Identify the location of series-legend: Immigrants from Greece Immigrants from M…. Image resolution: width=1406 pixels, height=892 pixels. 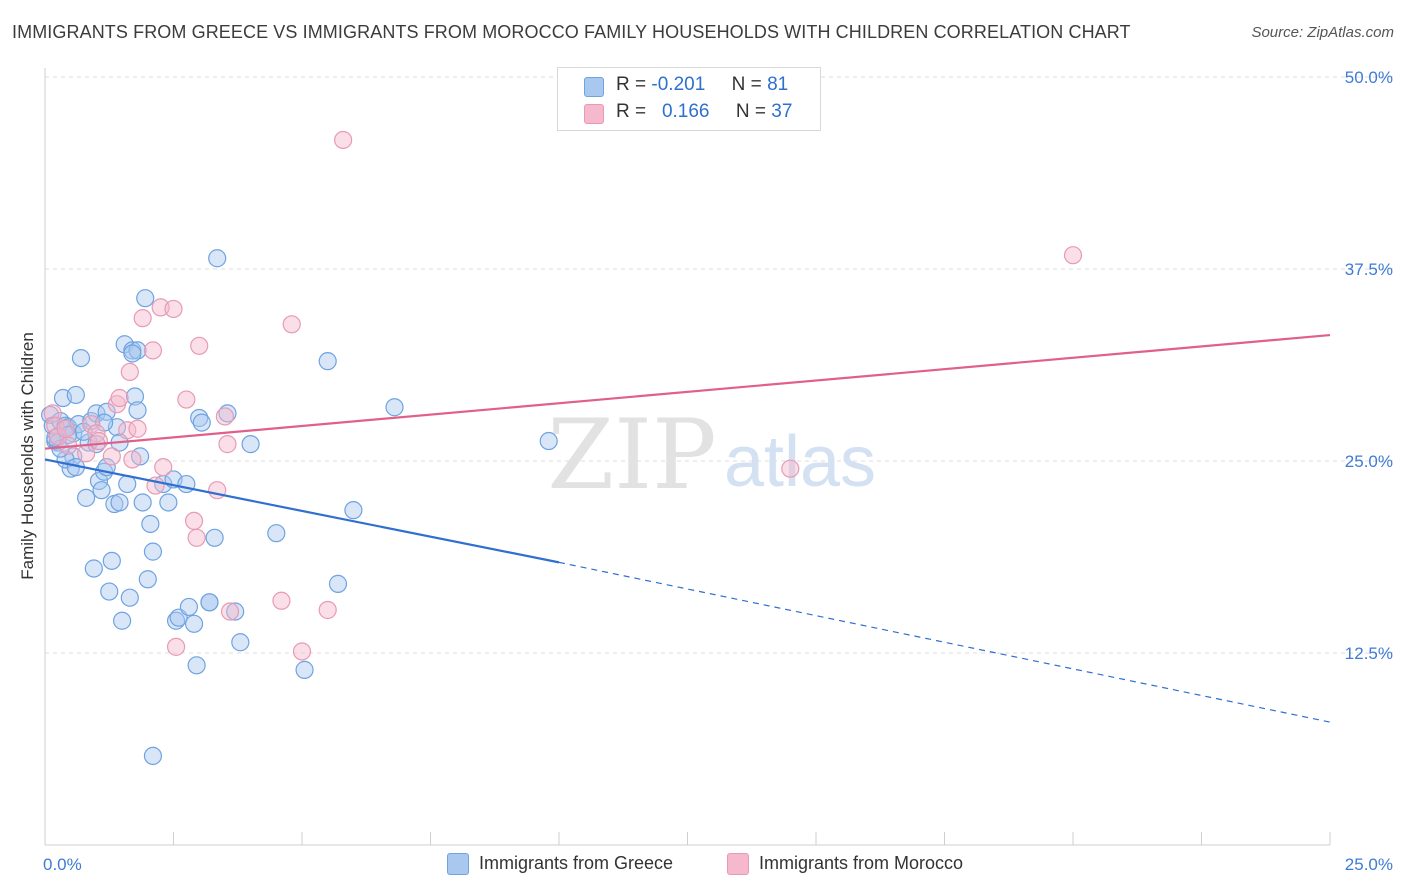
(703, 866).